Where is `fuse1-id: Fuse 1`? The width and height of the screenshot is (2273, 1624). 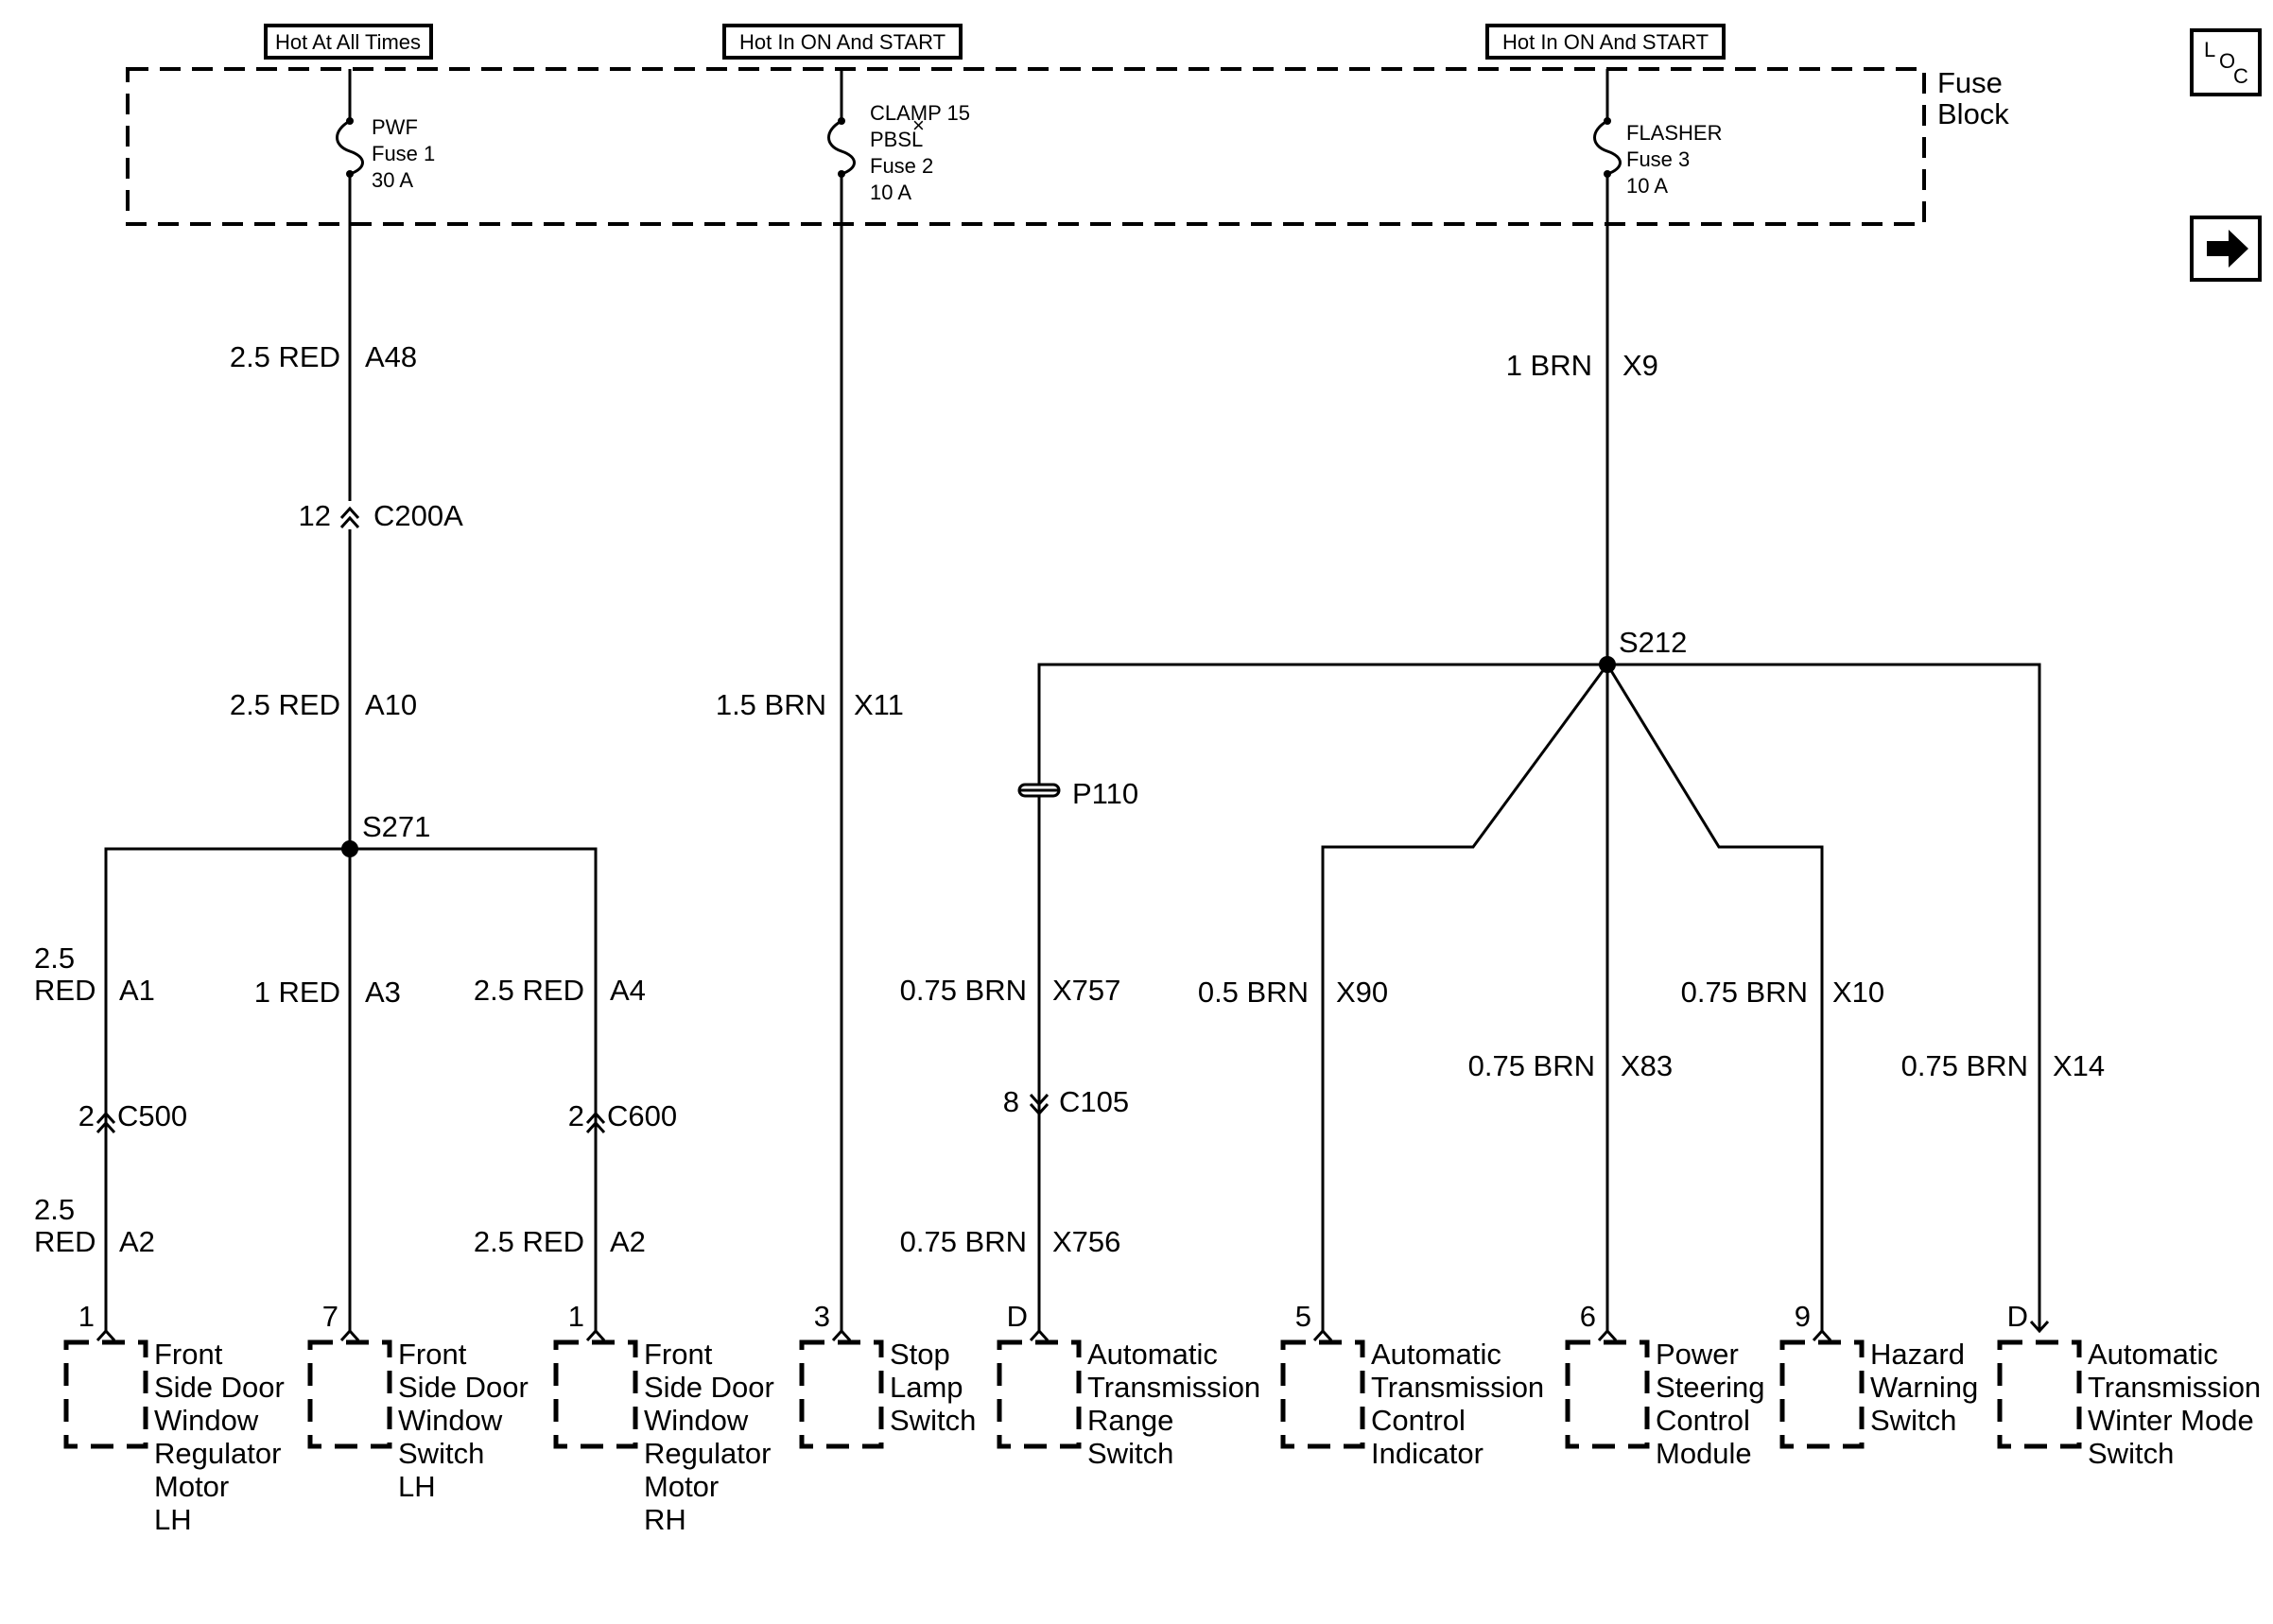 fuse1-id: Fuse 1 is located at coordinates (403, 153).